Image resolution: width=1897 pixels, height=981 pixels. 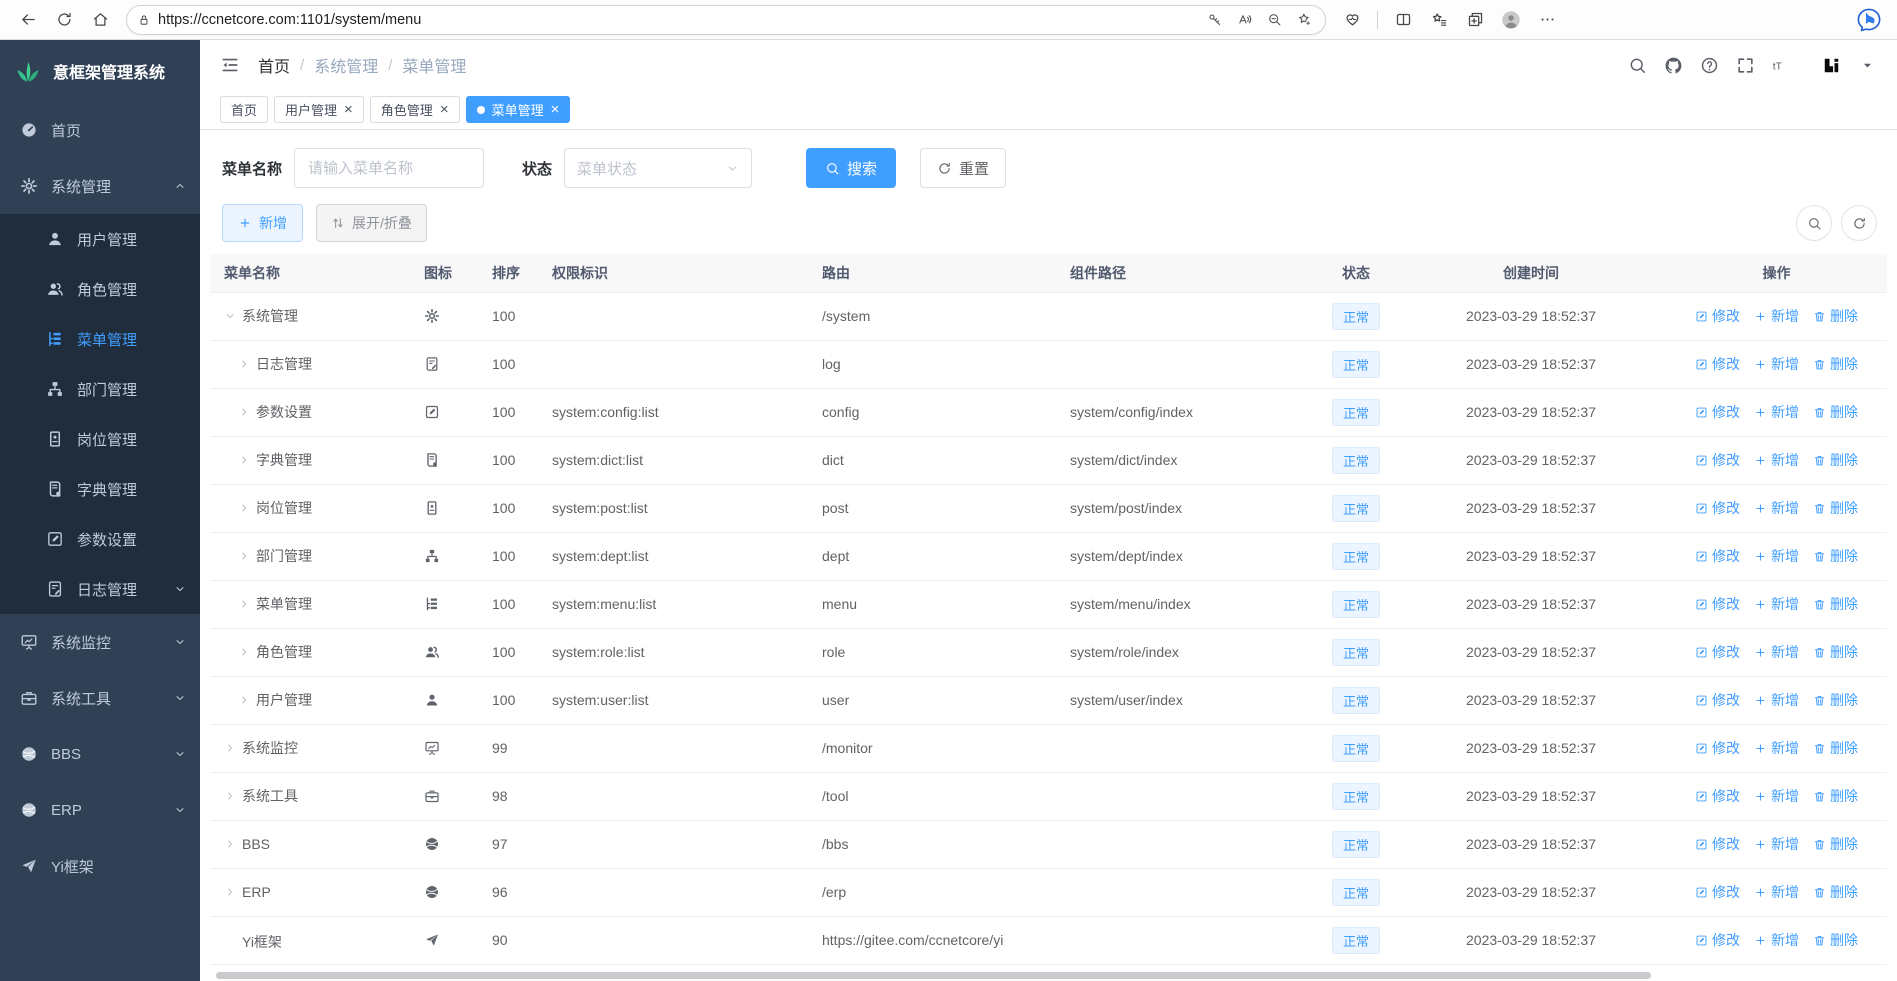 What do you see at coordinates (144, 20) in the screenshot?
I see `address-lock` at bounding box center [144, 20].